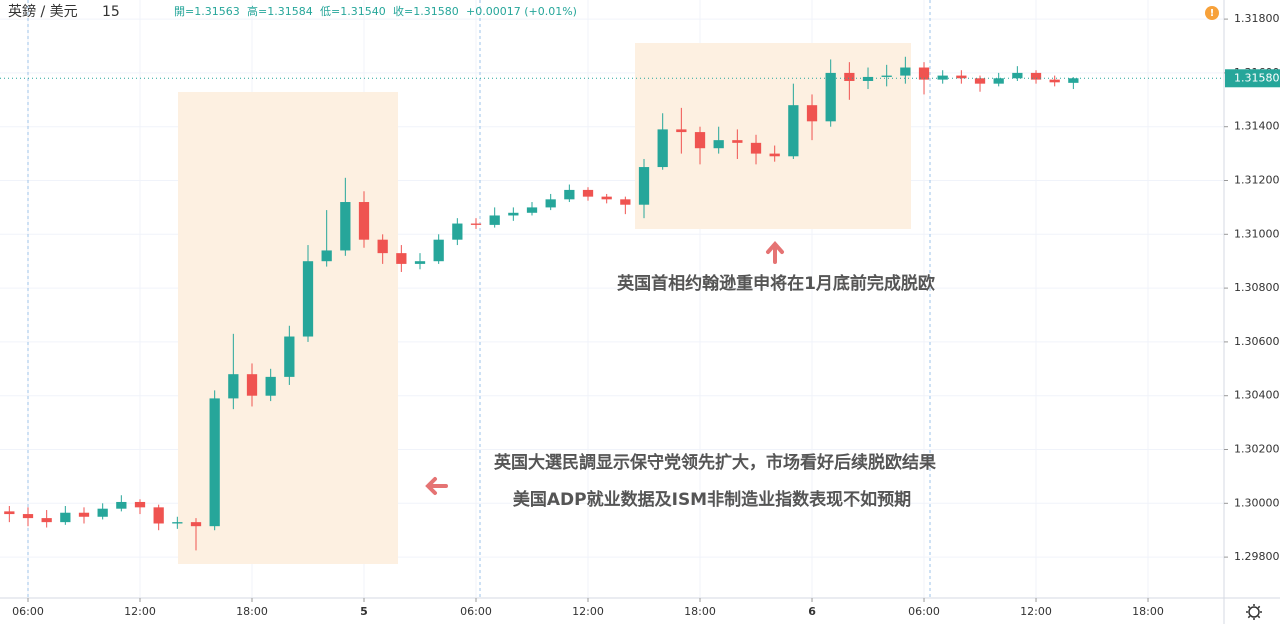  I want to click on y-tick-label: 1.30800, so click(1257, 287).